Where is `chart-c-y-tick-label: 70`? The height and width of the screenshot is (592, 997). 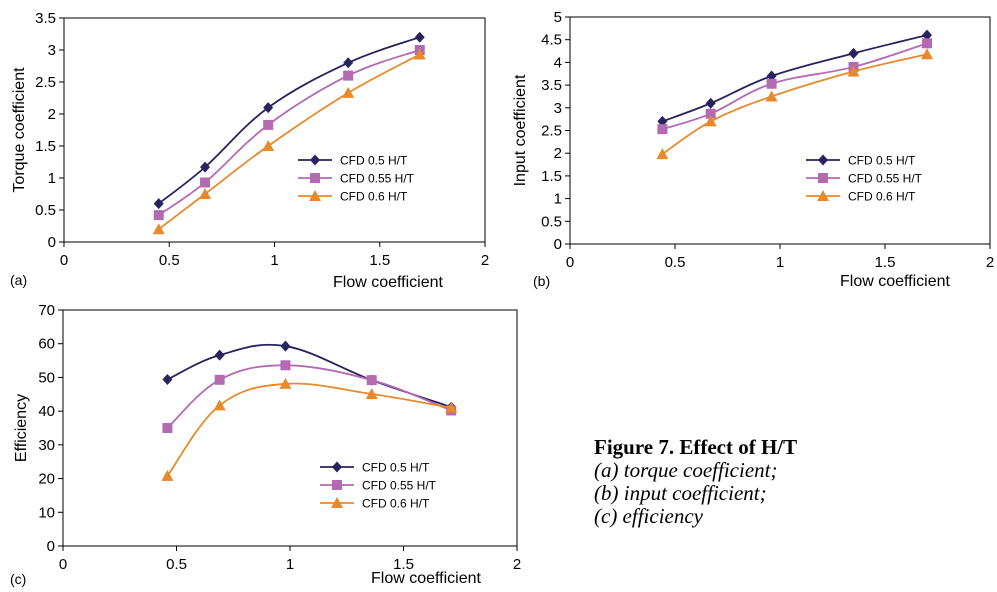
chart-c-y-tick-label: 70 is located at coordinates (46, 310).